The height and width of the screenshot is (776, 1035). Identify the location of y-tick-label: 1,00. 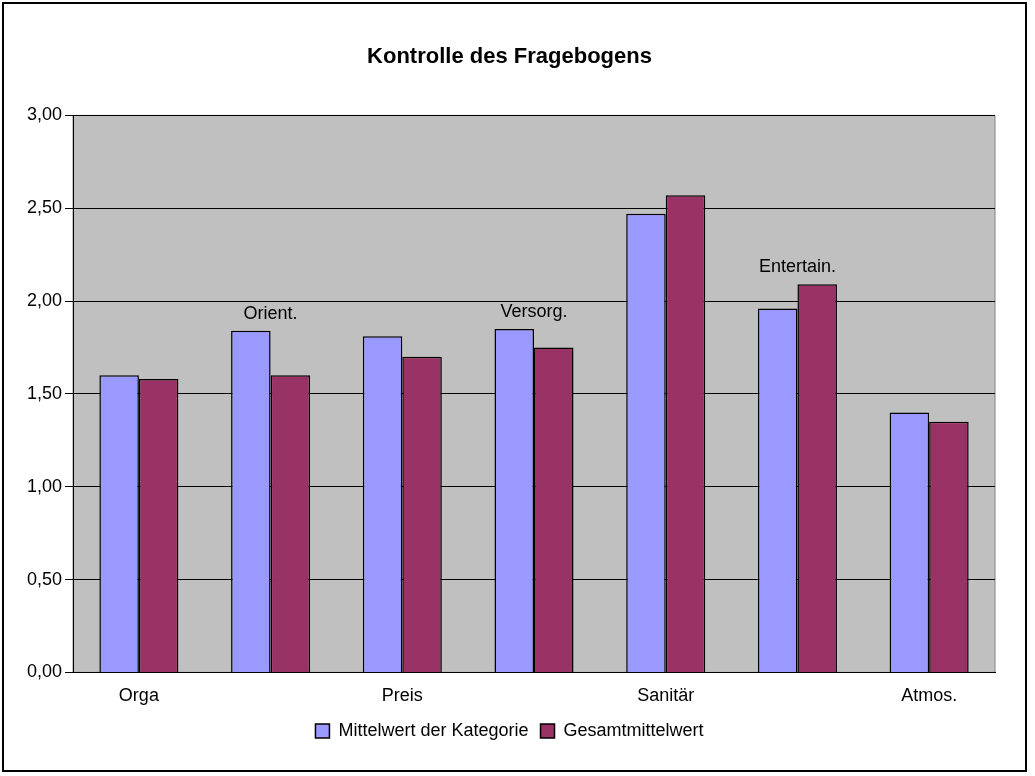
(44, 485).